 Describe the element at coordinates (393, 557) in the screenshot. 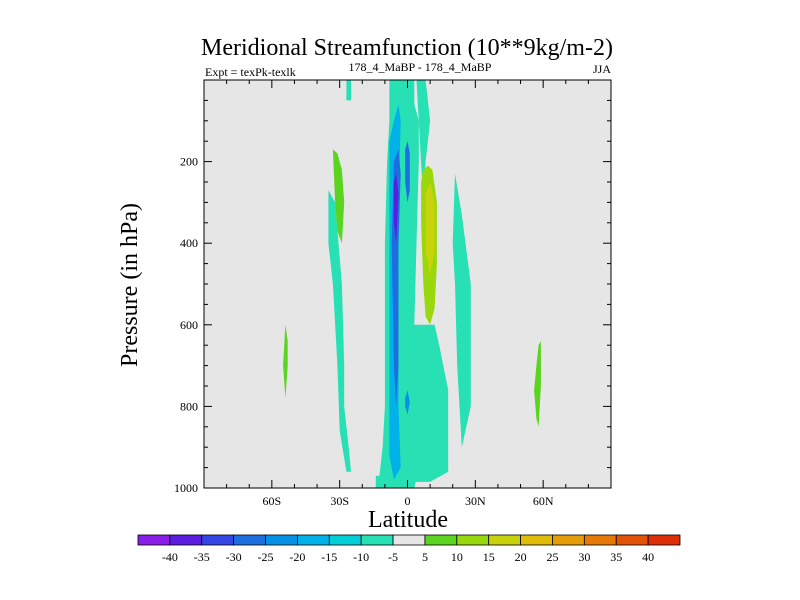

I see `colorbar-label: -5` at that location.